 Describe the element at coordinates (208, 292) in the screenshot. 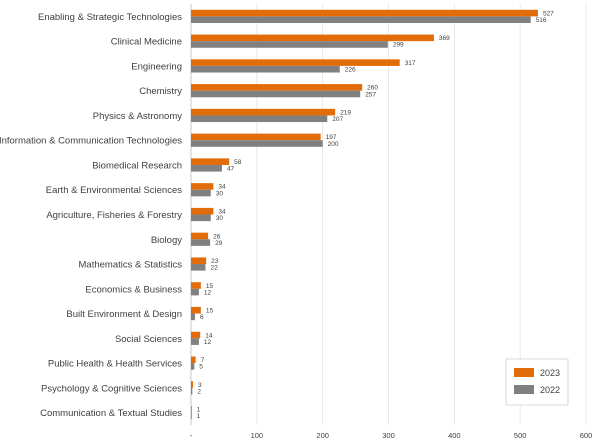

I see `data-label-2022-12: 12` at that location.